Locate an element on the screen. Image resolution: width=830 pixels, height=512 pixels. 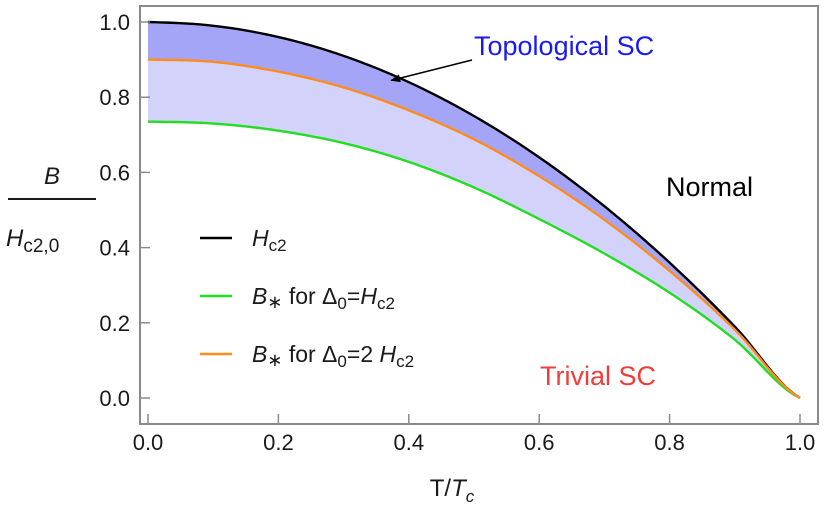
ylabel-numerator: B is located at coordinates (52, 176).